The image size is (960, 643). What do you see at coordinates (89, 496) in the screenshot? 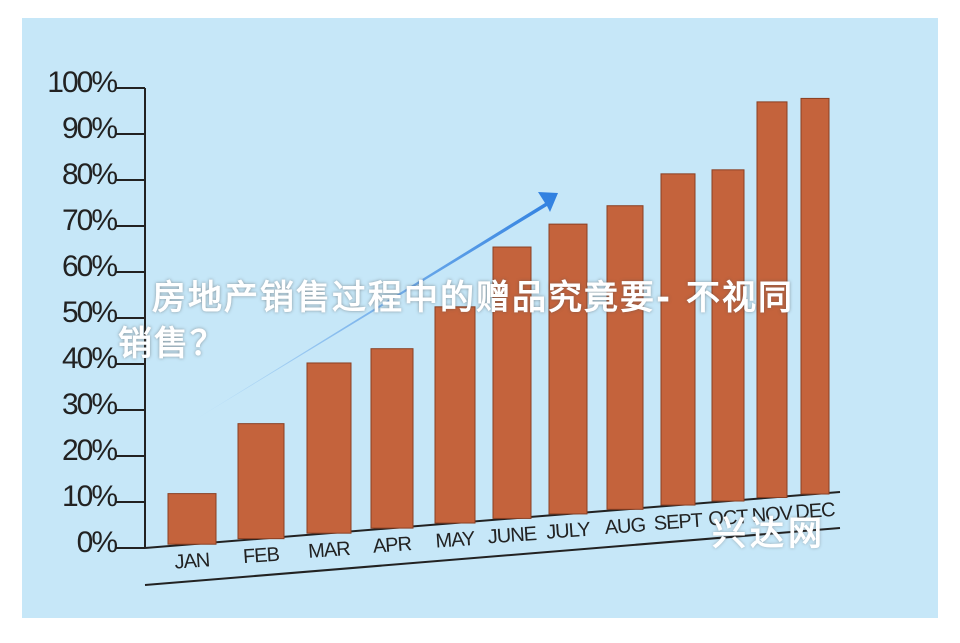
I see `y-tick-label: 10%` at bounding box center [89, 496].